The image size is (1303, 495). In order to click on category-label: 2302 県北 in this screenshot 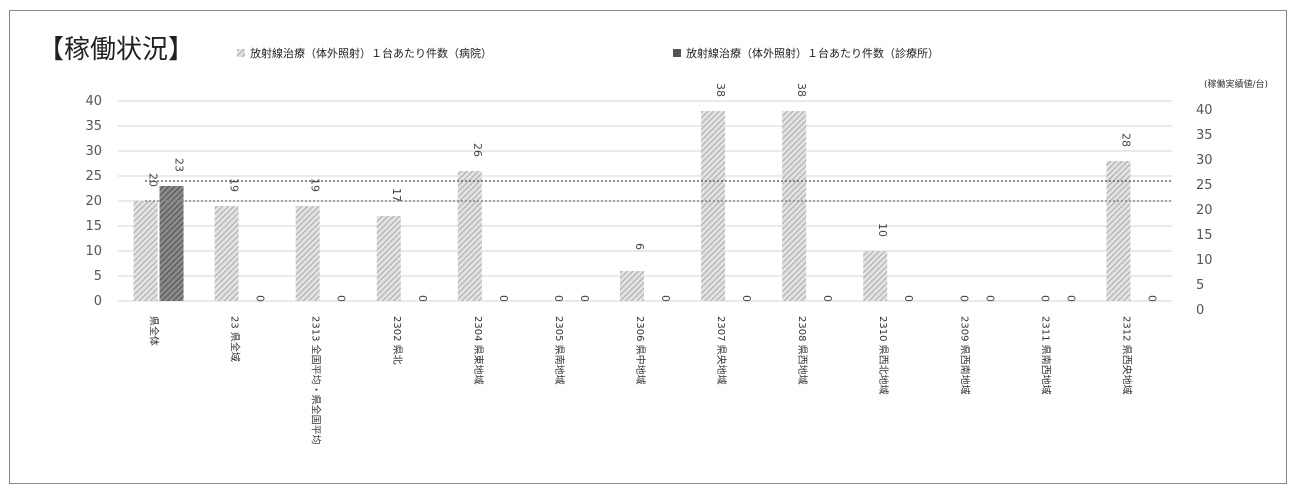, I will do `click(397, 340)`.